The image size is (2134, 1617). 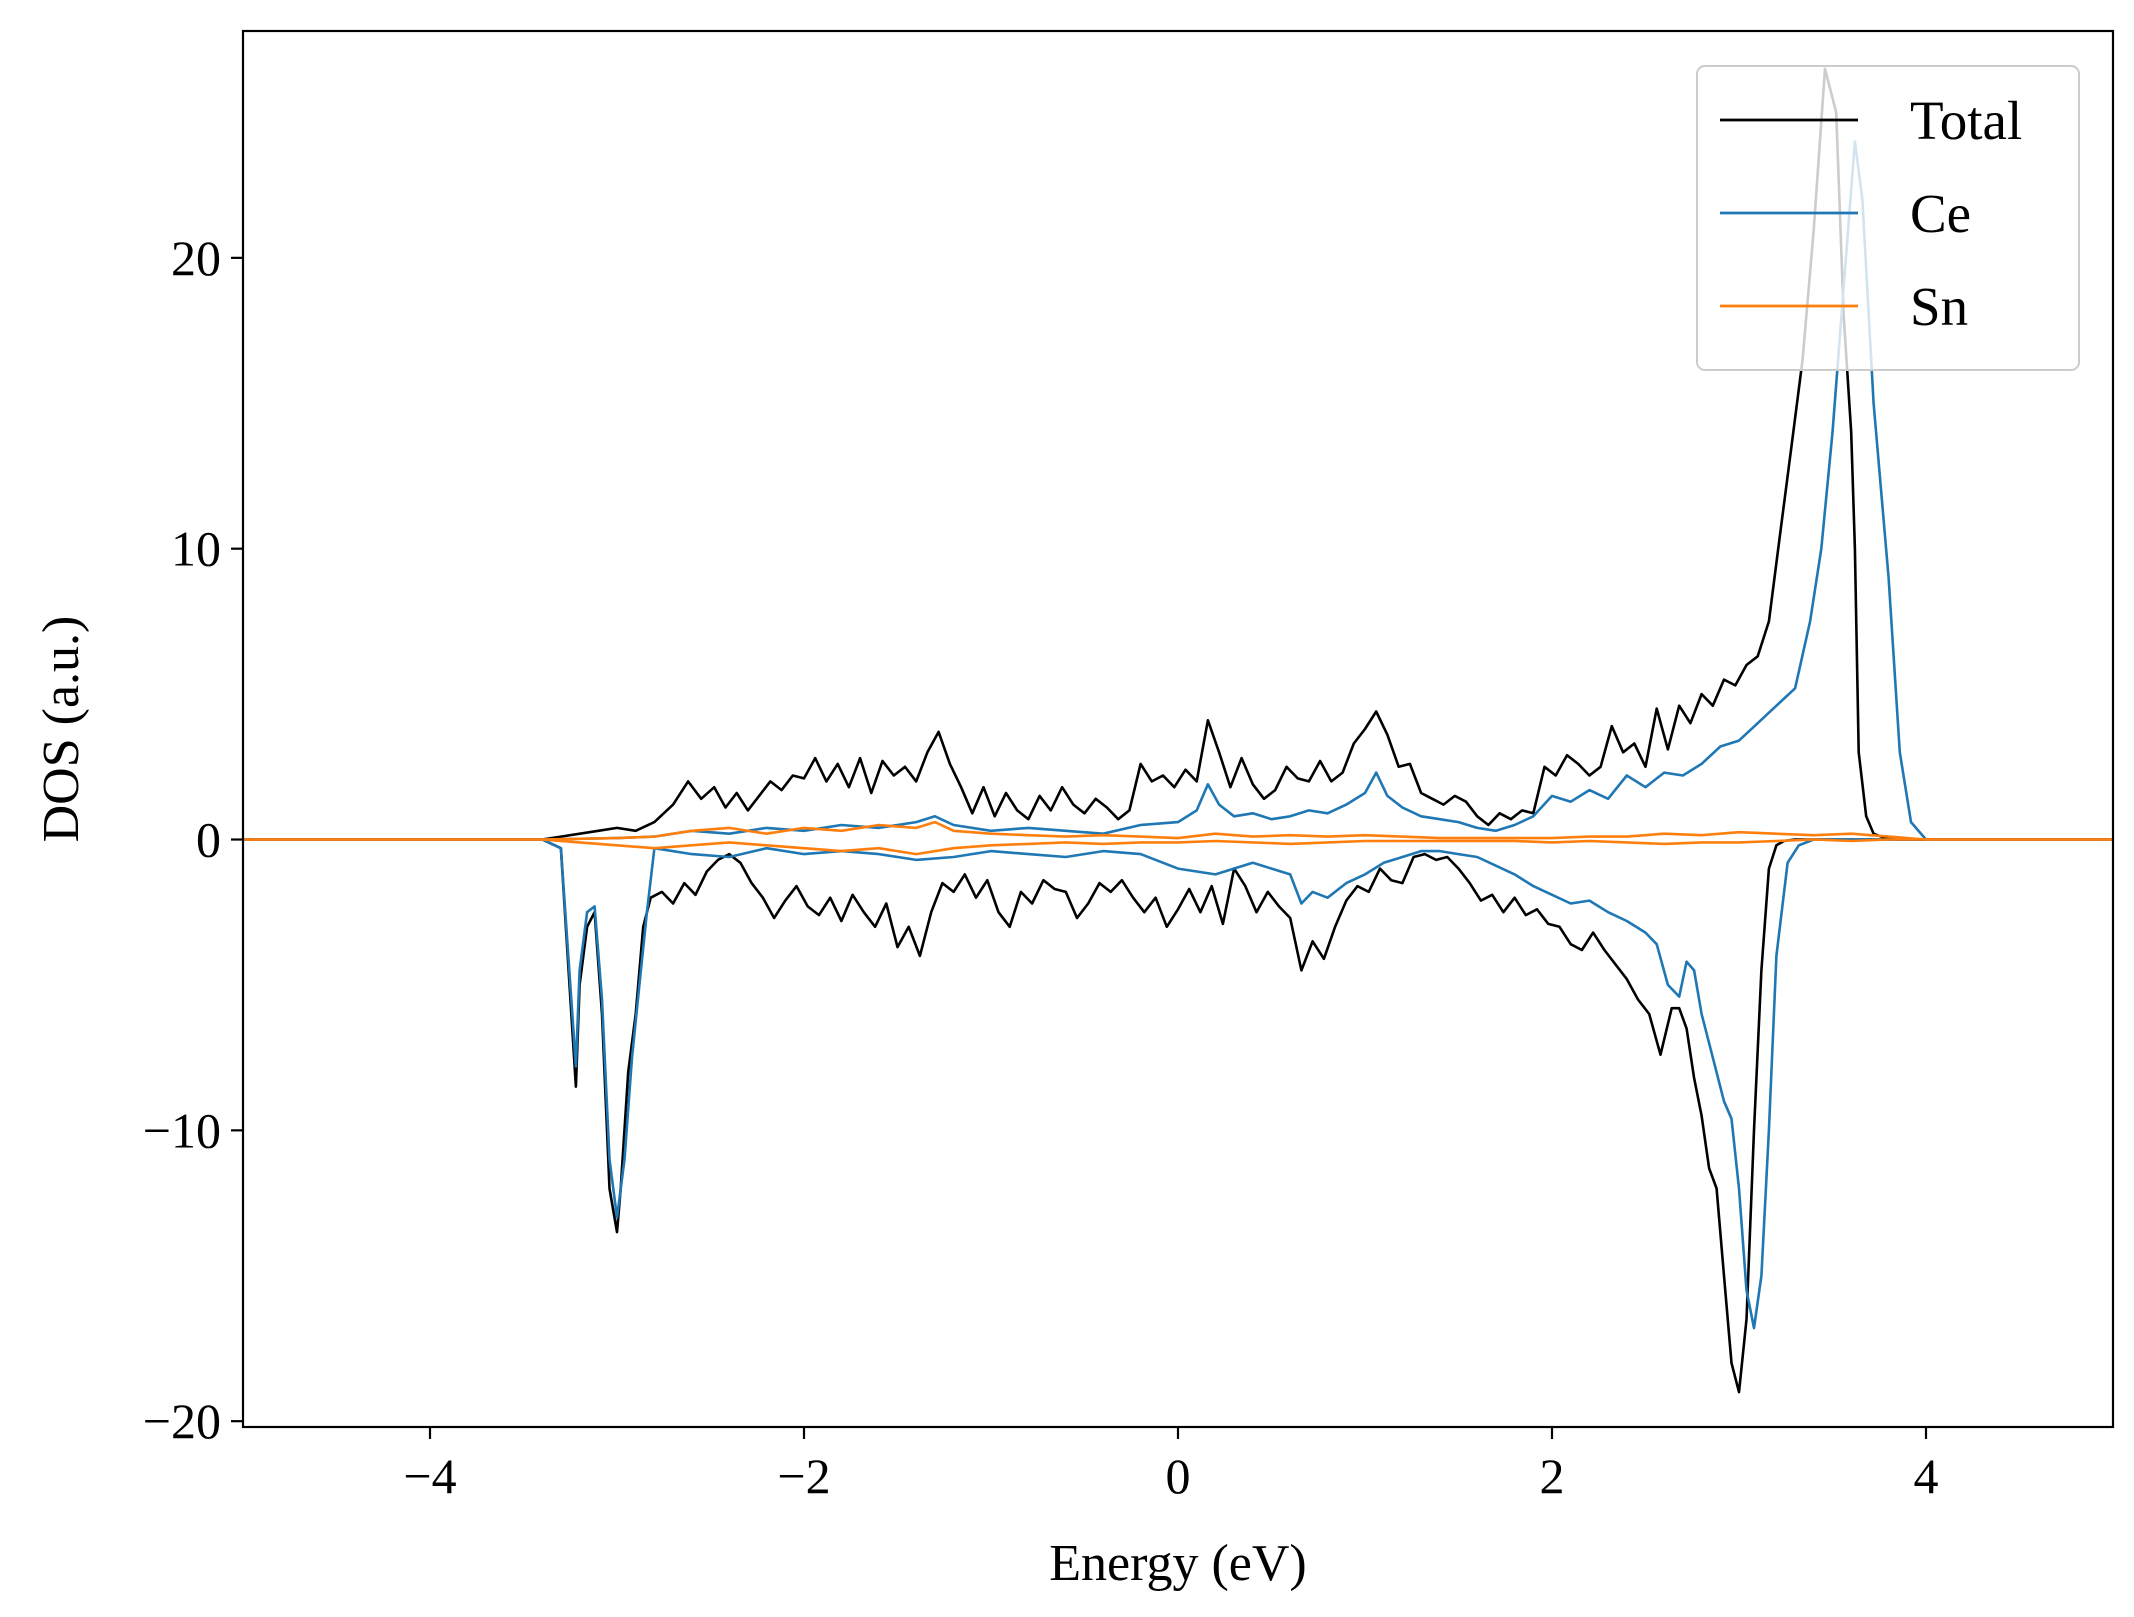 What do you see at coordinates (1926, 1476) in the screenshot?
I see `x-tick-label: 4` at bounding box center [1926, 1476].